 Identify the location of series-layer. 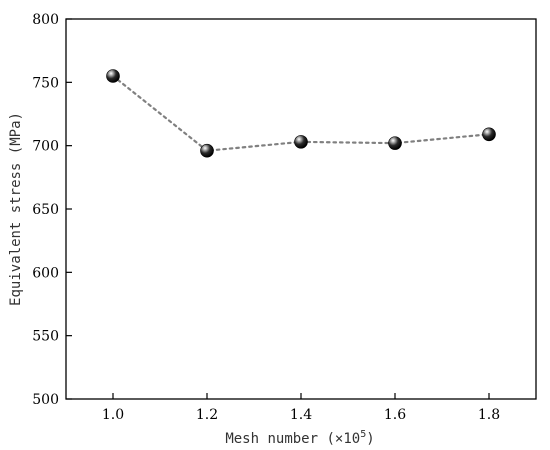
(301, 113).